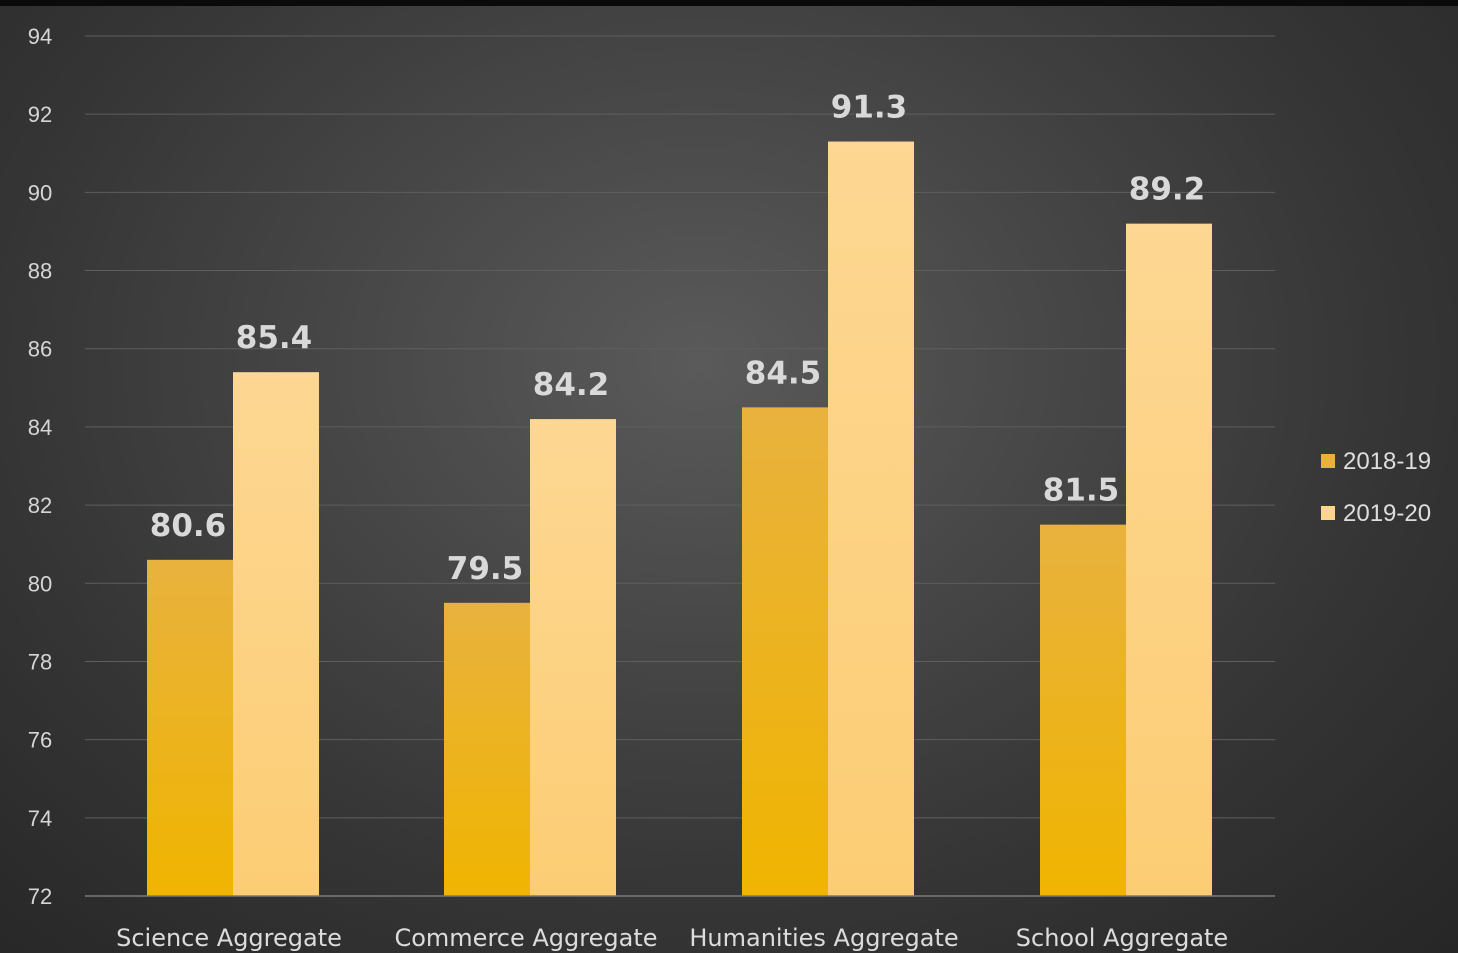  I want to click on y-tick-label: 94, so click(40, 36).